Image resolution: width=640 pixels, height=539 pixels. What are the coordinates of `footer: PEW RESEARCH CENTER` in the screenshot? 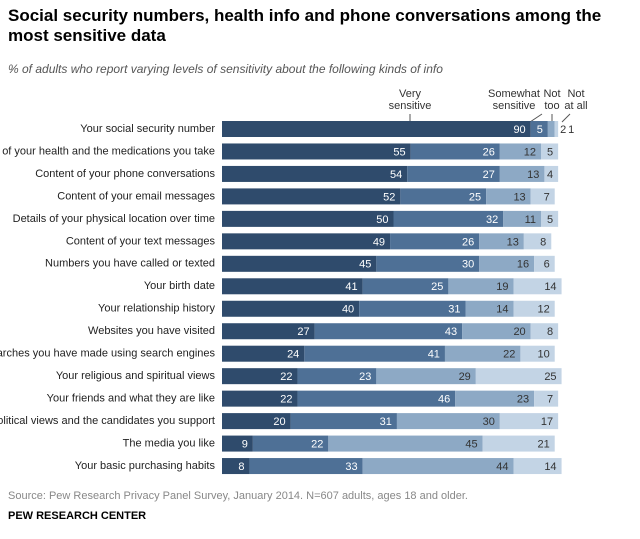 It's located at (77, 516).